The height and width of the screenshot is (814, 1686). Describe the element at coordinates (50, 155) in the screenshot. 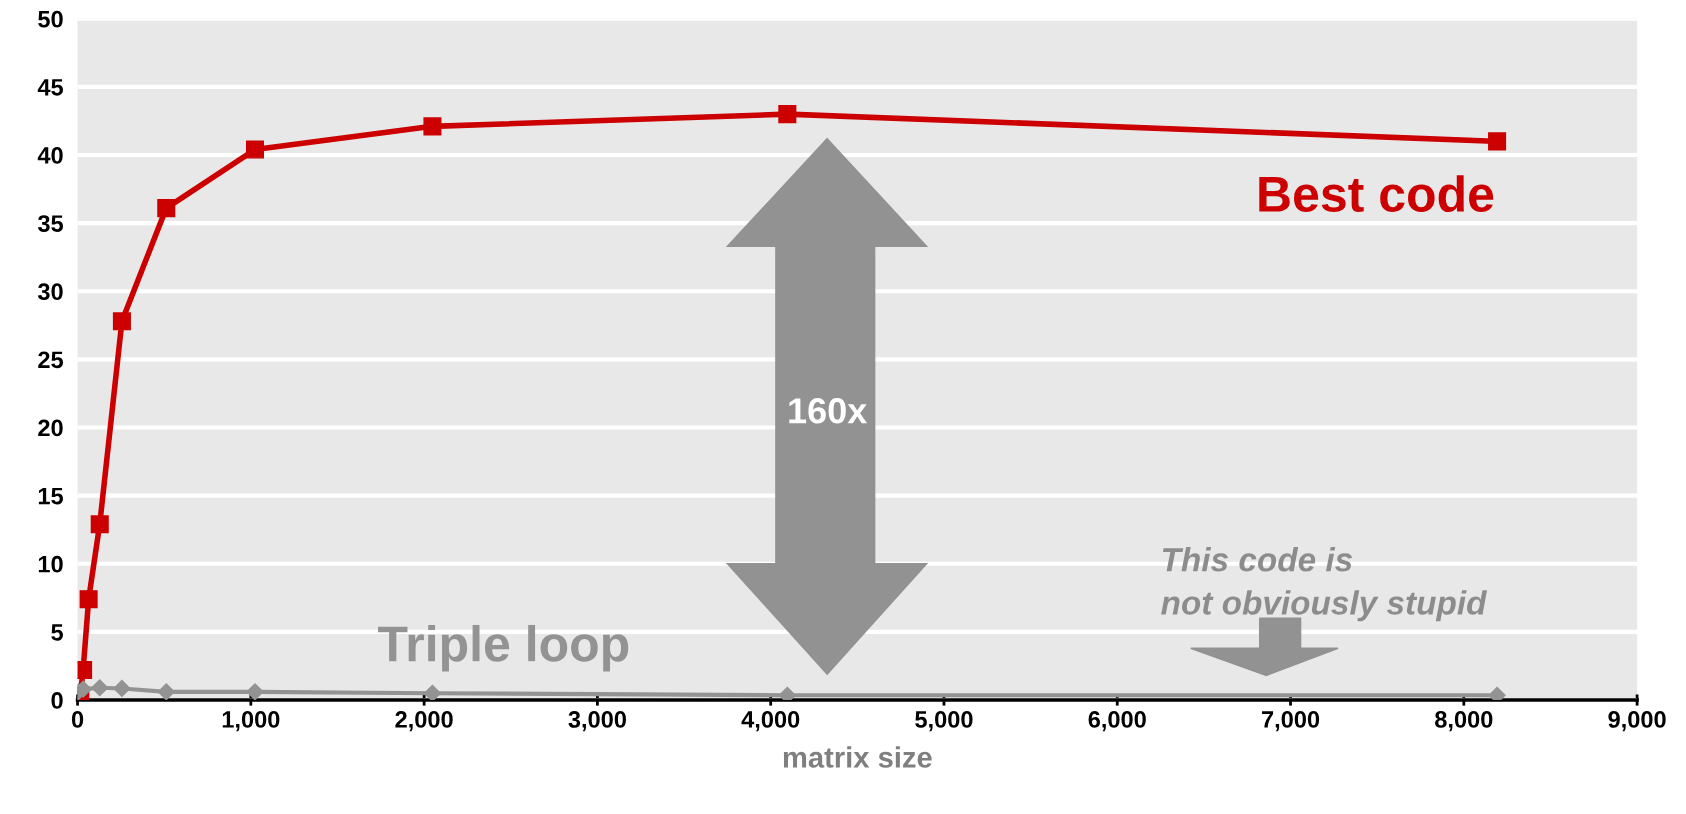

I see `y-tick-label: 40` at that location.